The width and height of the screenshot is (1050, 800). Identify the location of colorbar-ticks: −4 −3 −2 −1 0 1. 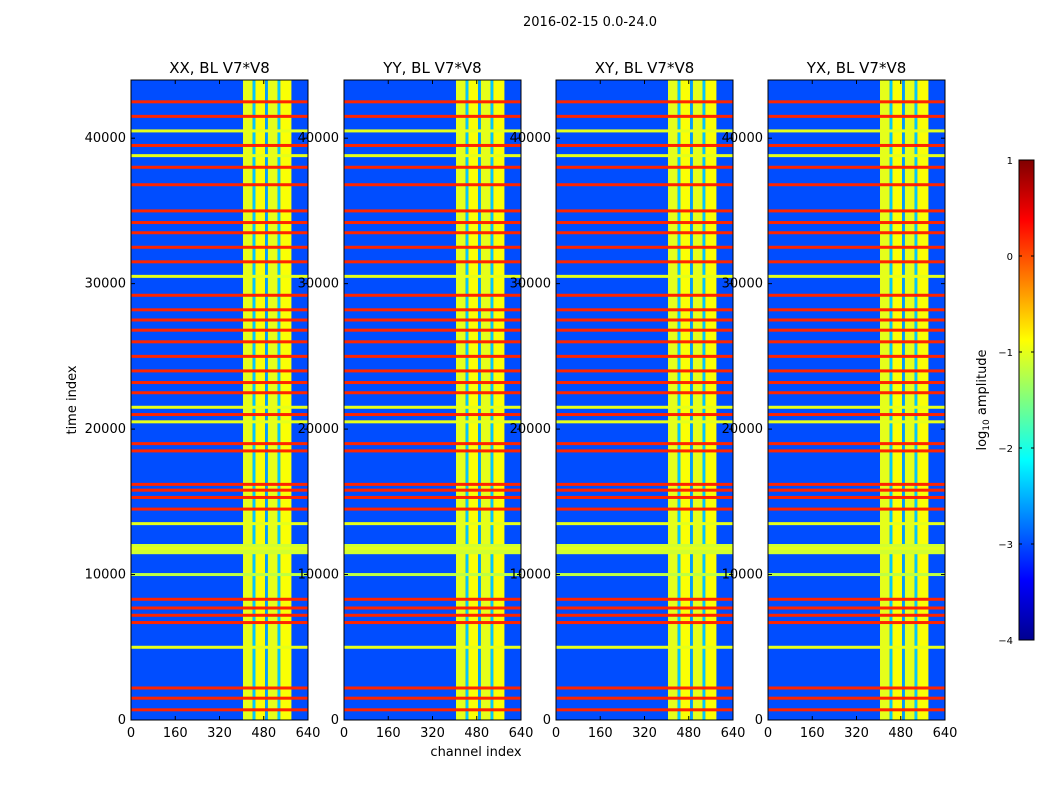
(1016, 401).